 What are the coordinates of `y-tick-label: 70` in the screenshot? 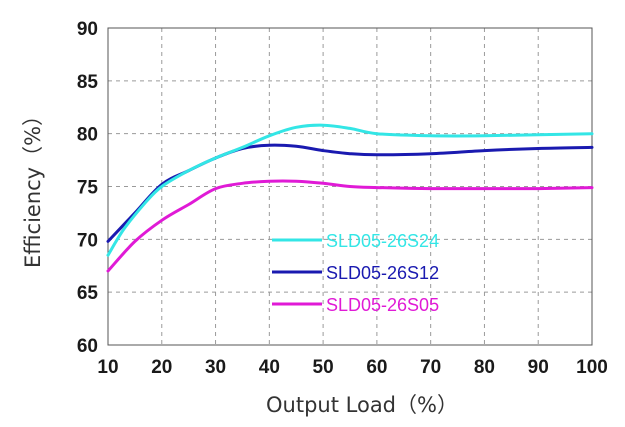 It's located at (87, 240).